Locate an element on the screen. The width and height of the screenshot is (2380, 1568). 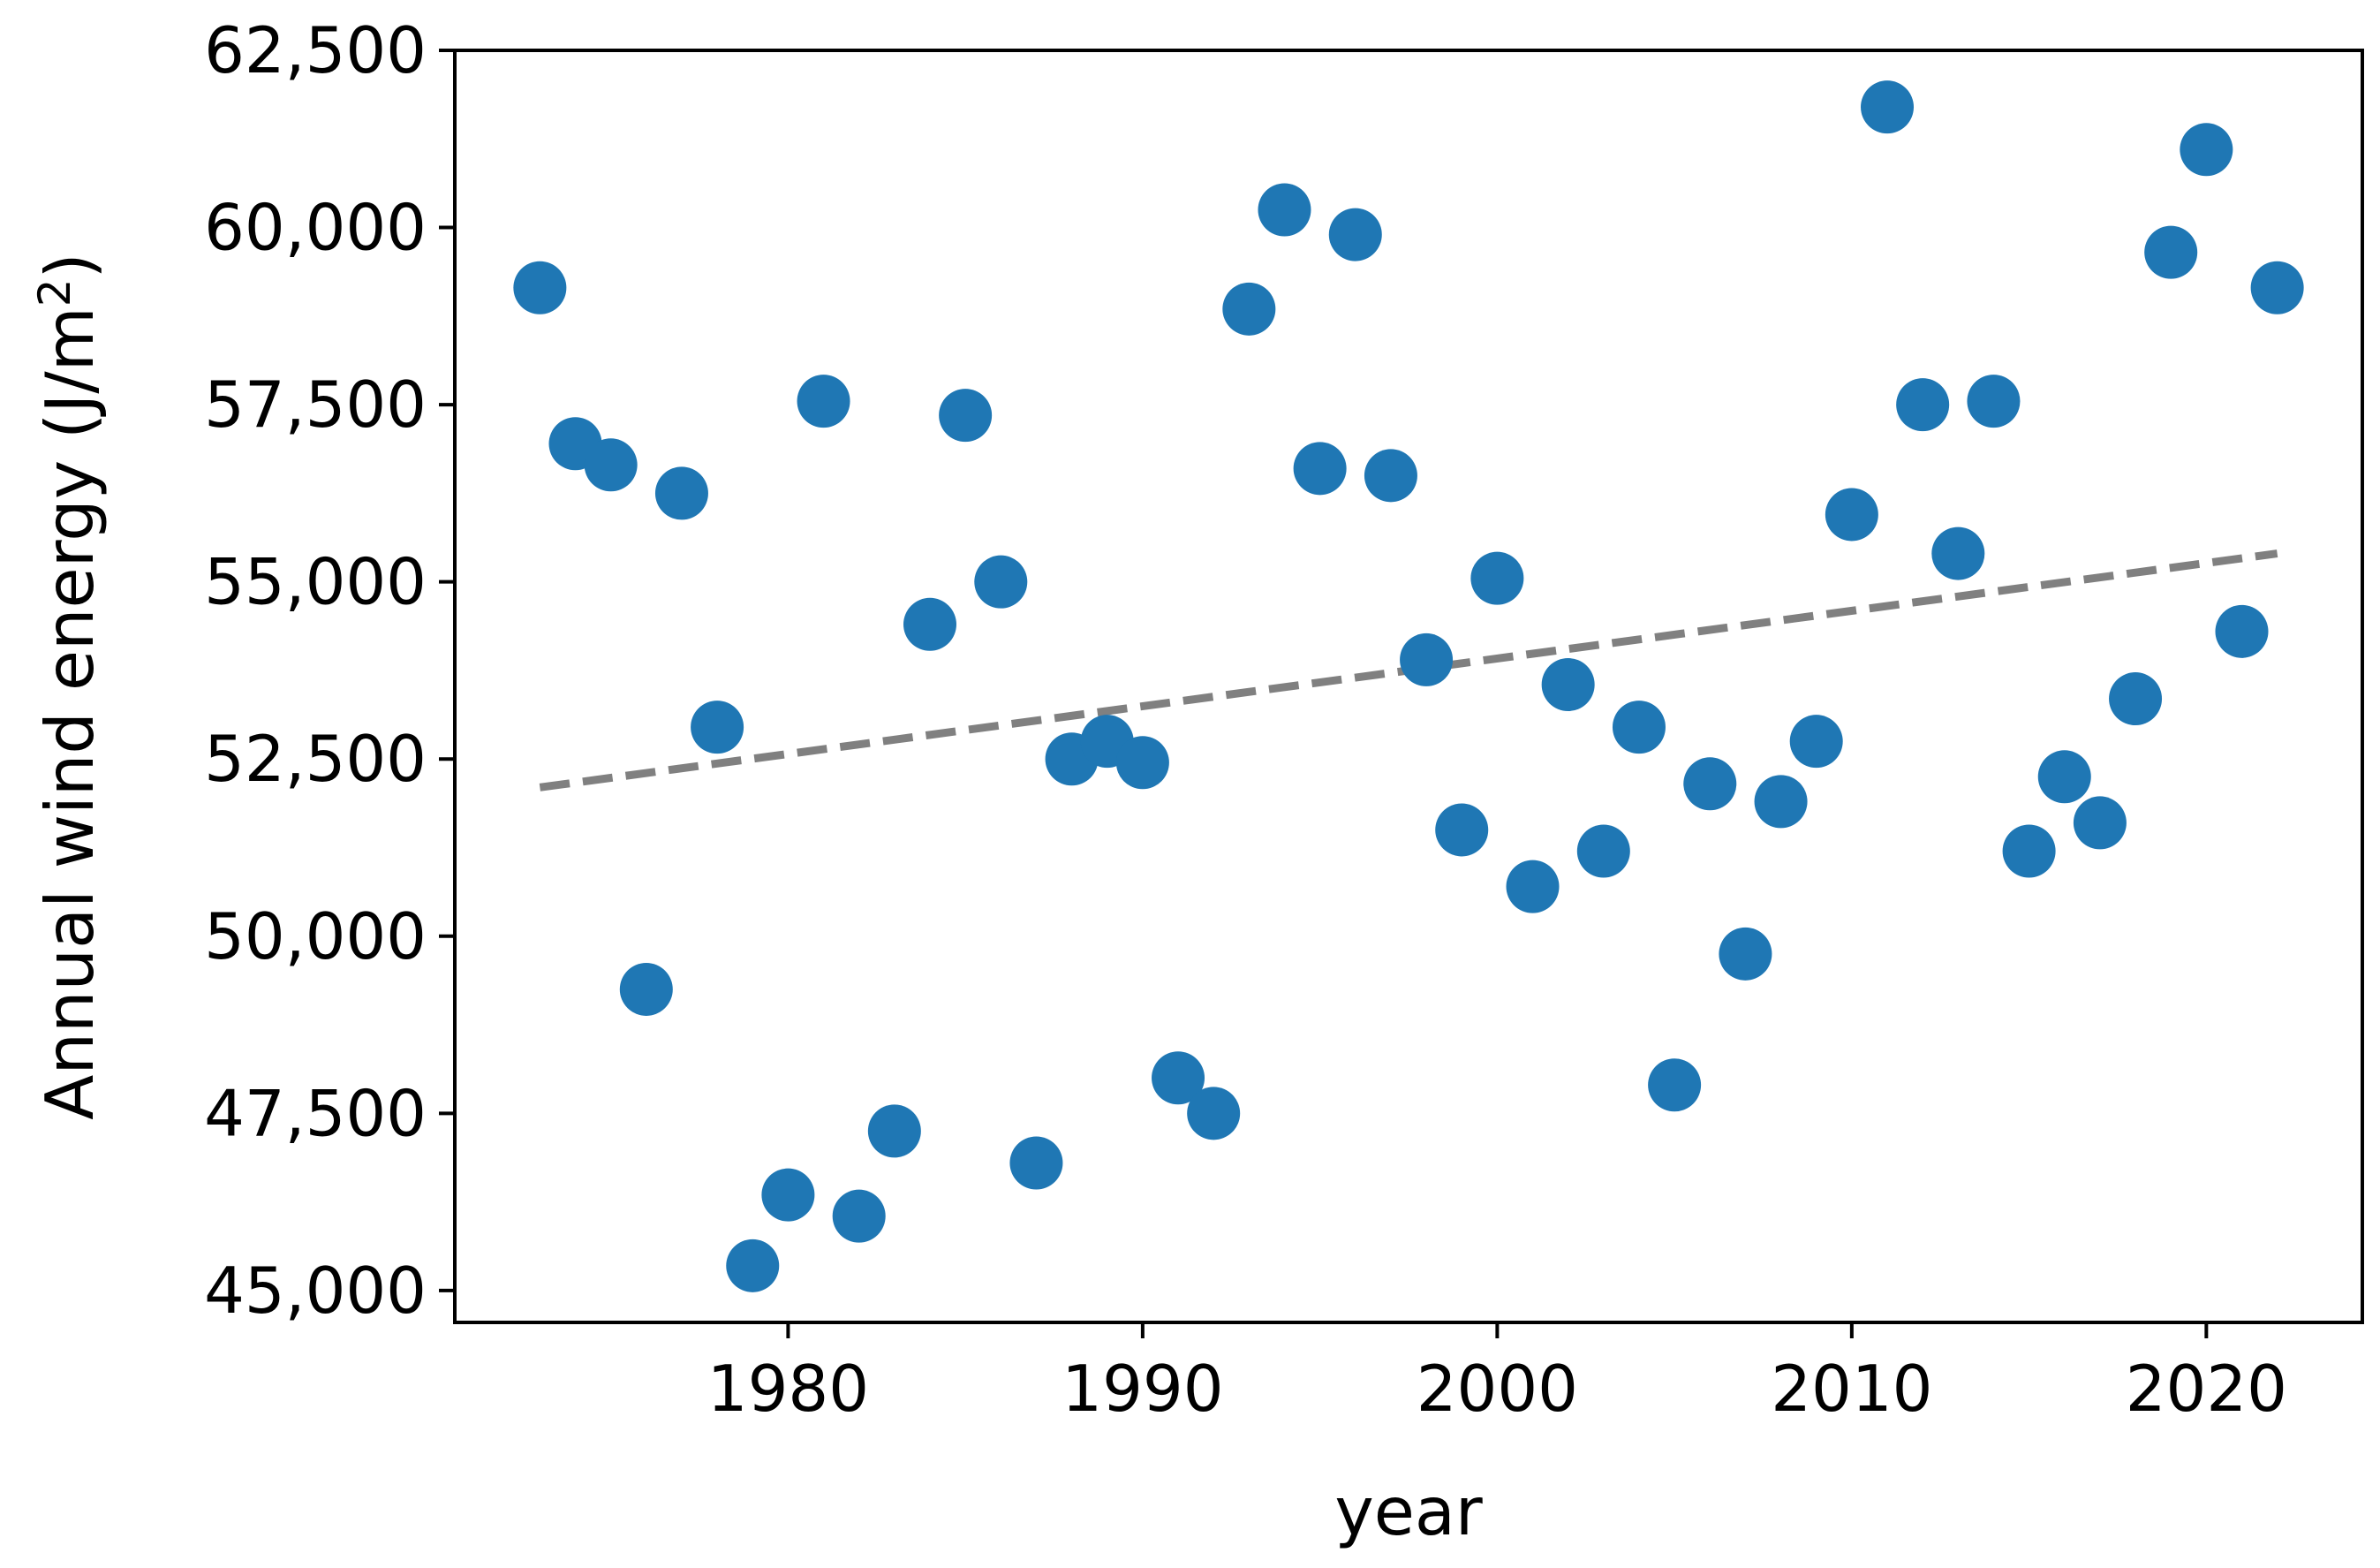
x-tick-label: 2000 is located at coordinates (1497, 1389).